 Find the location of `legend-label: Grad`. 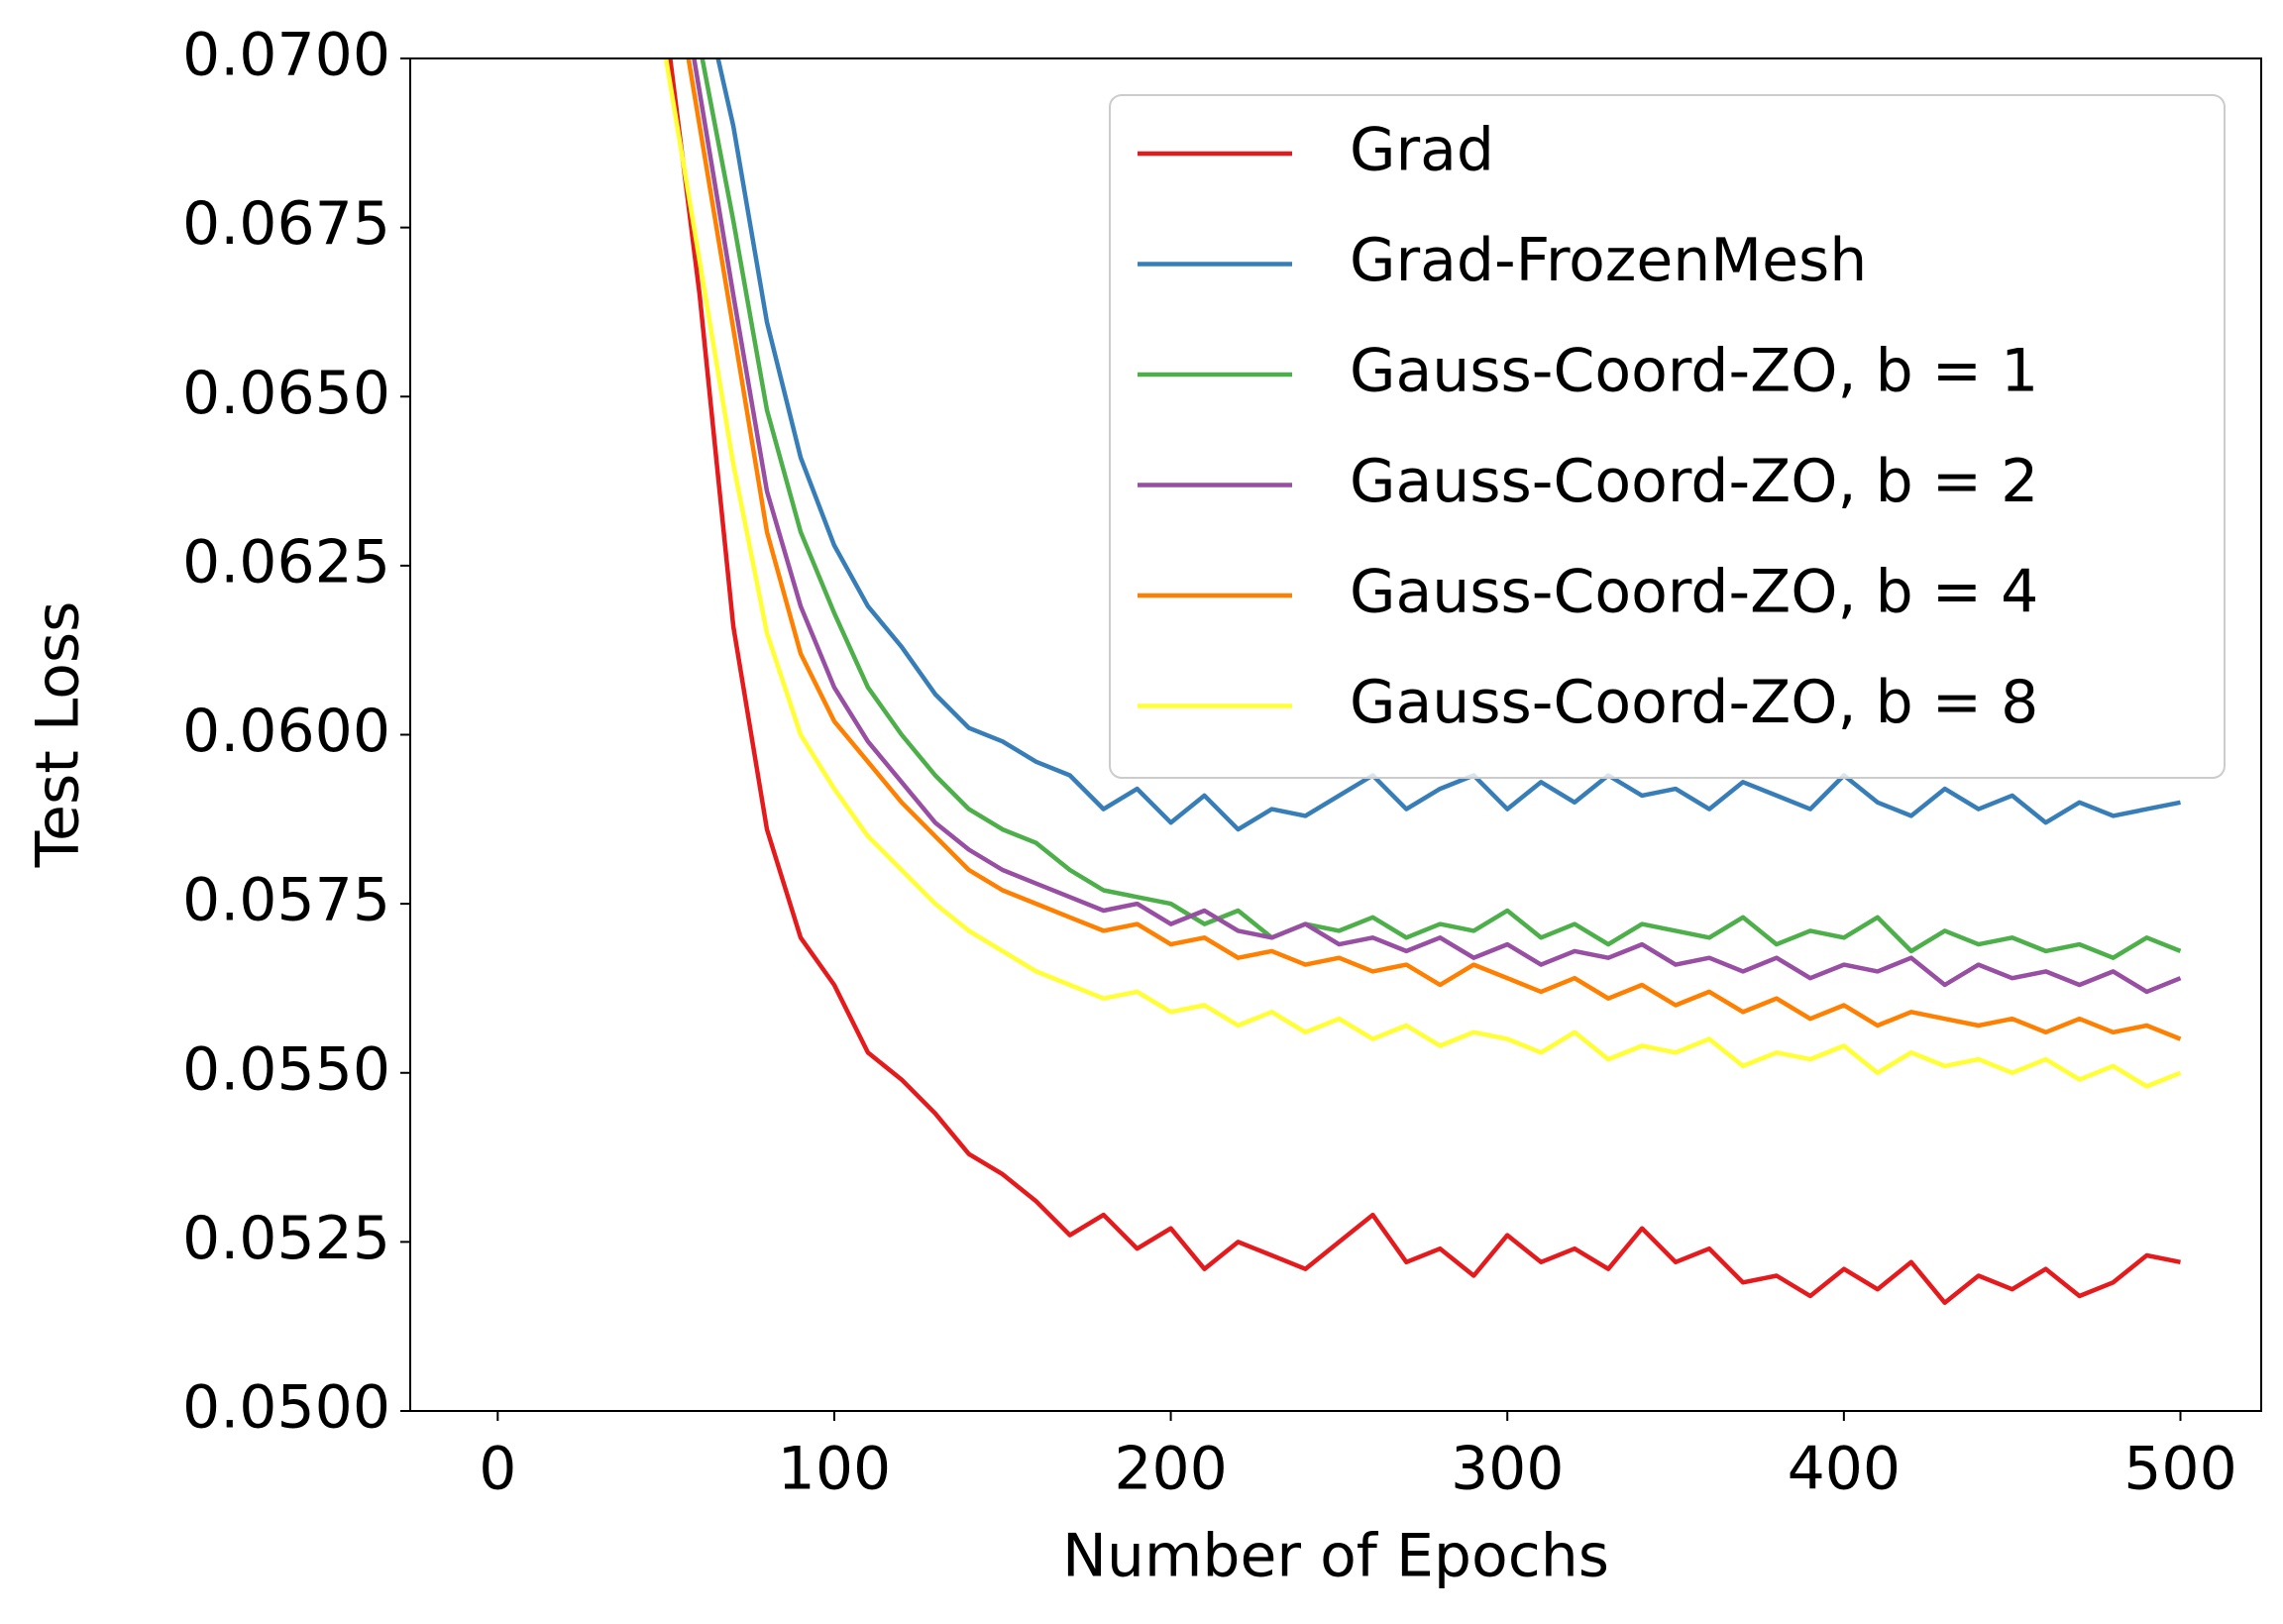

legend-label: Grad is located at coordinates (1422, 150).